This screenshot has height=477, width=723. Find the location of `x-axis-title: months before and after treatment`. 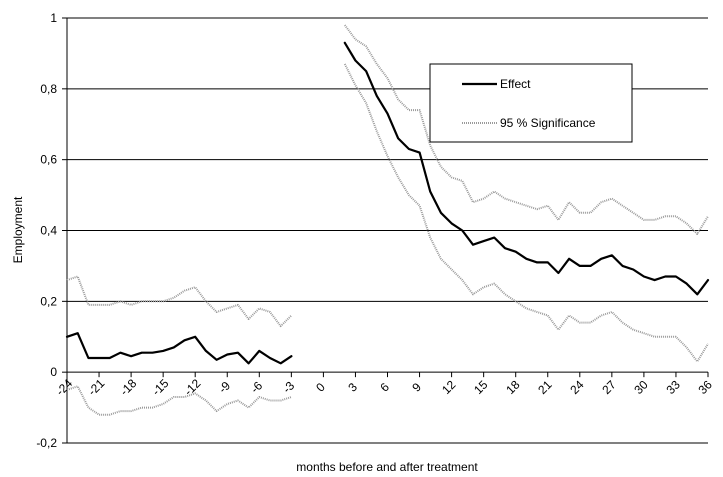

x-axis-title: months before and after treatment is located at coordinates (387, 467).